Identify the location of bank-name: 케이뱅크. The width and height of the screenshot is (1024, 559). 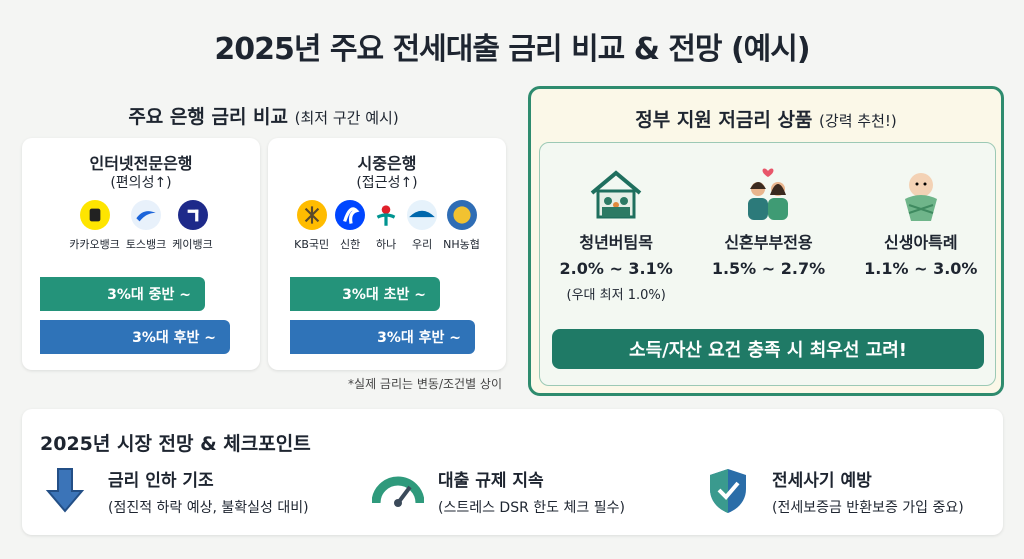
(192, 244).